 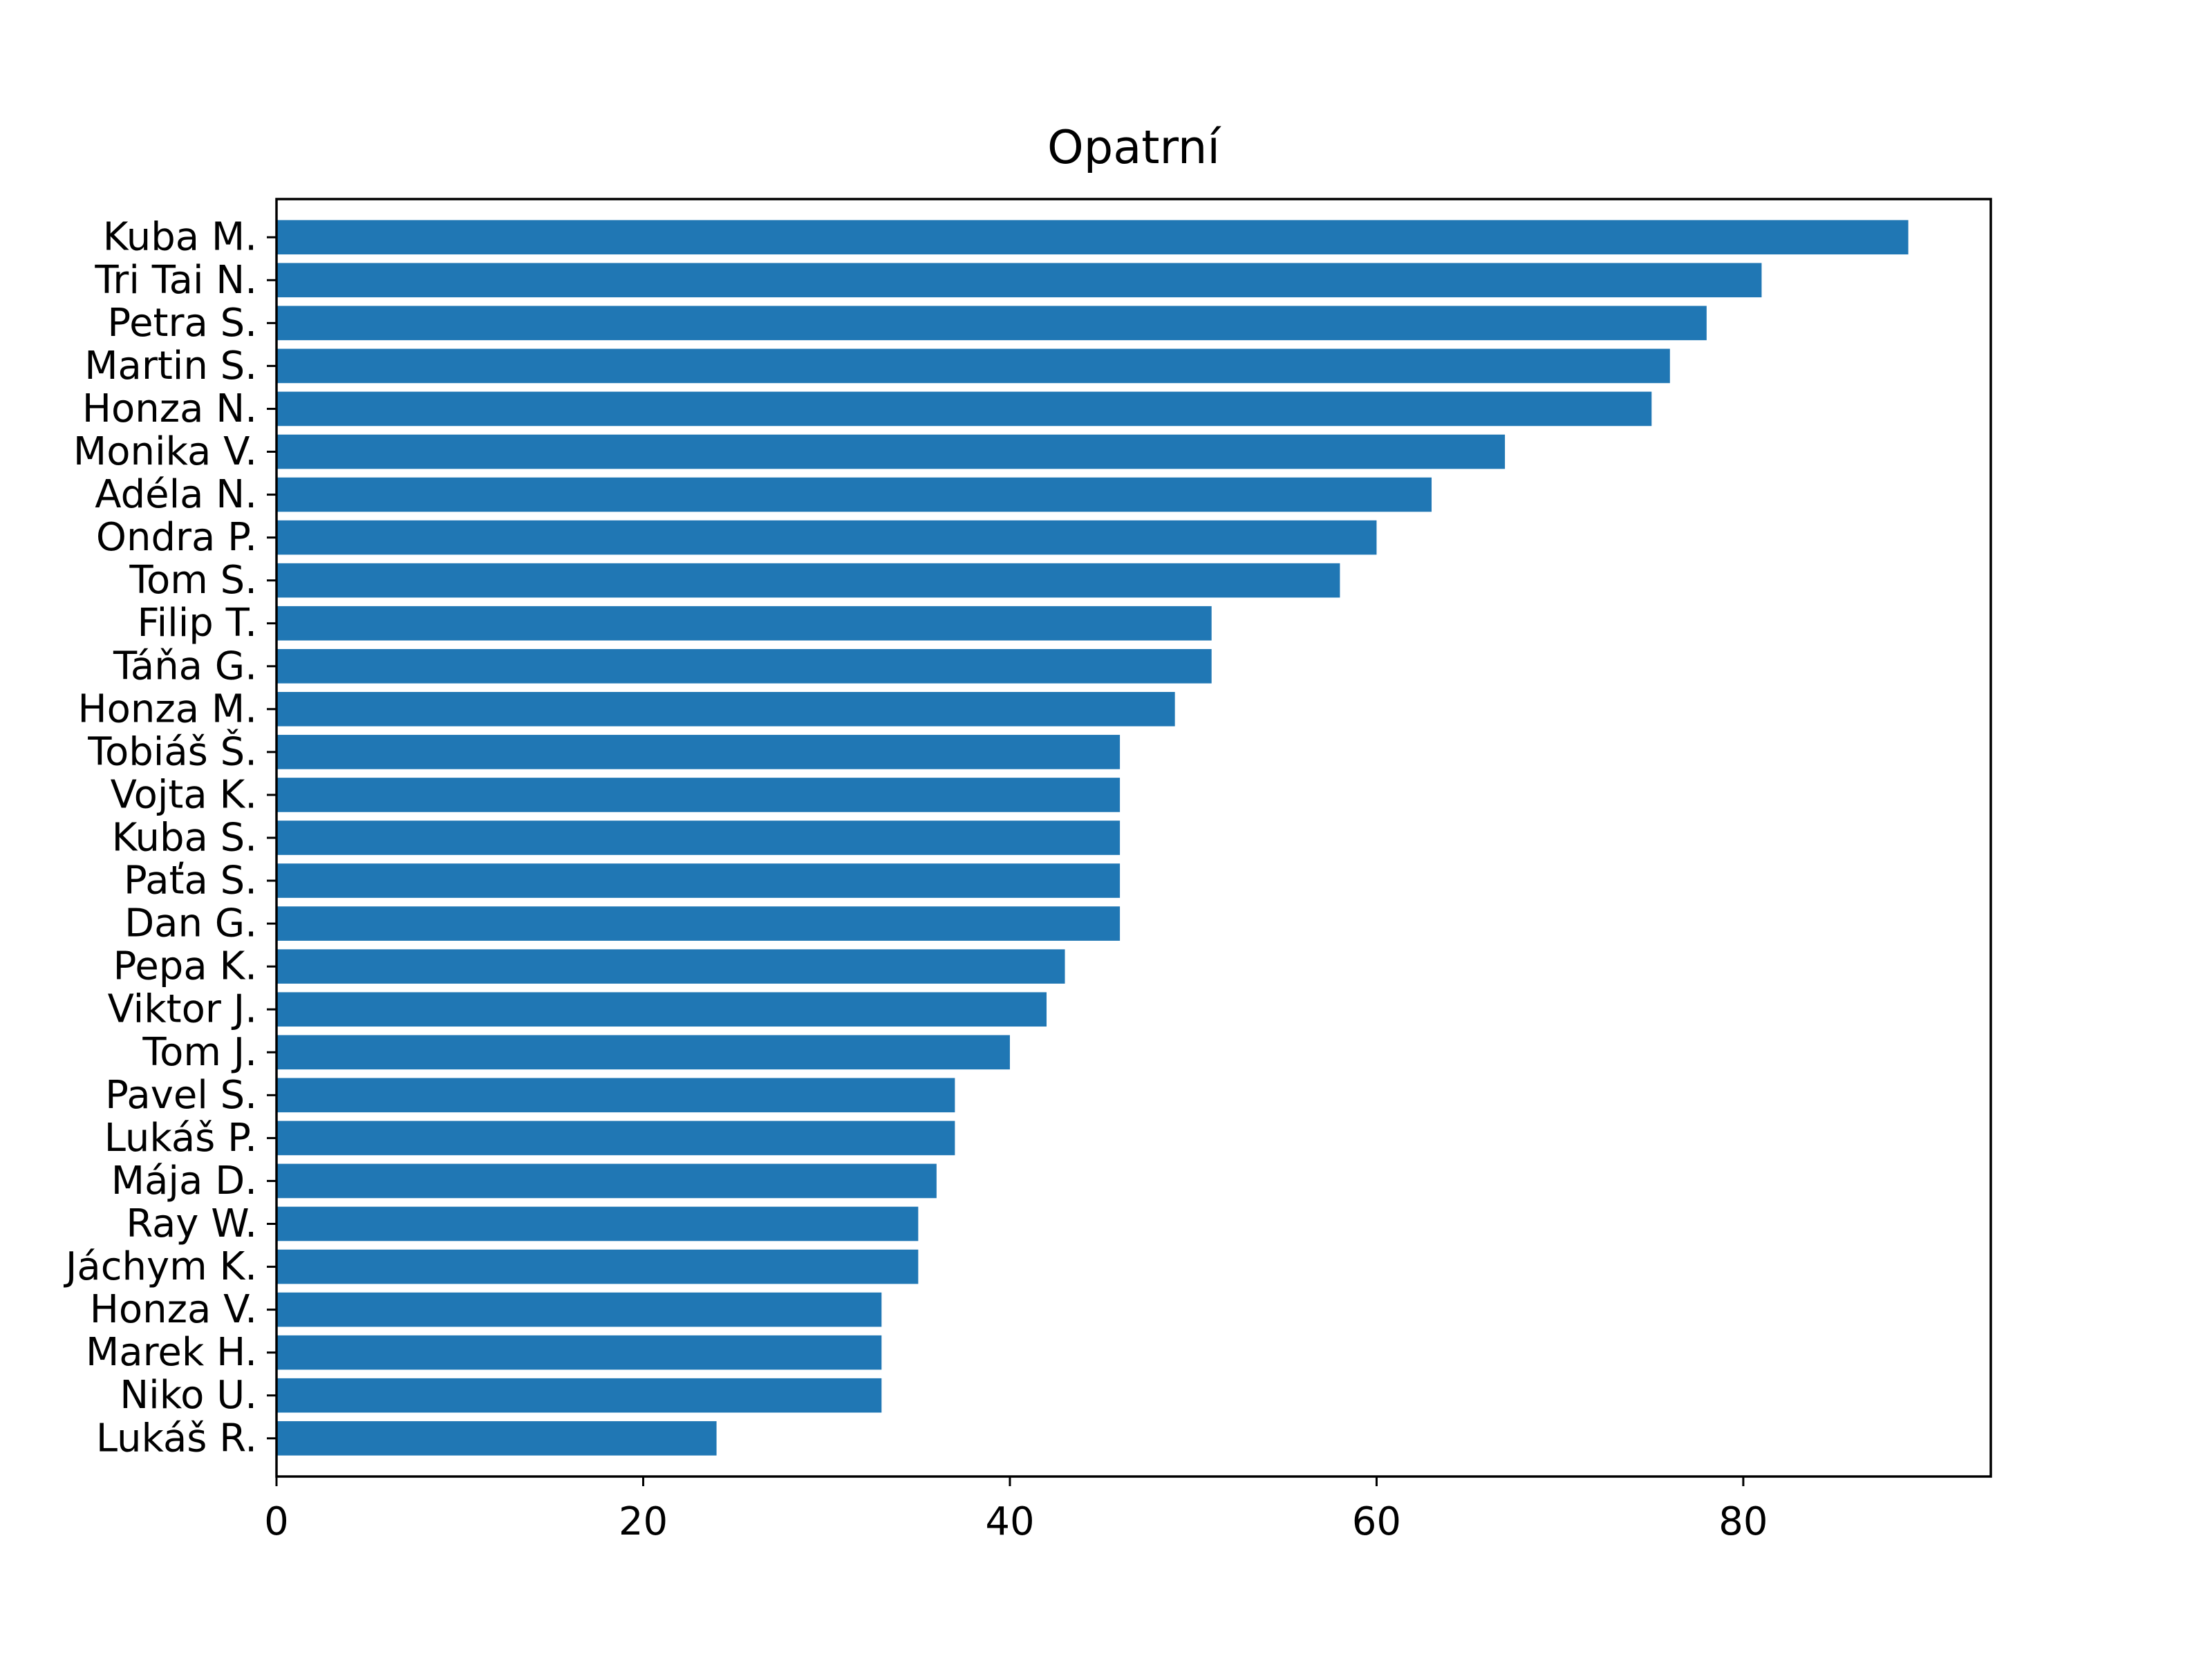 What do you see at coordinates (181, 1095) in the screenshot?
I see `y-tick-label: Pavel S.` at bounding box center [181, 1095].